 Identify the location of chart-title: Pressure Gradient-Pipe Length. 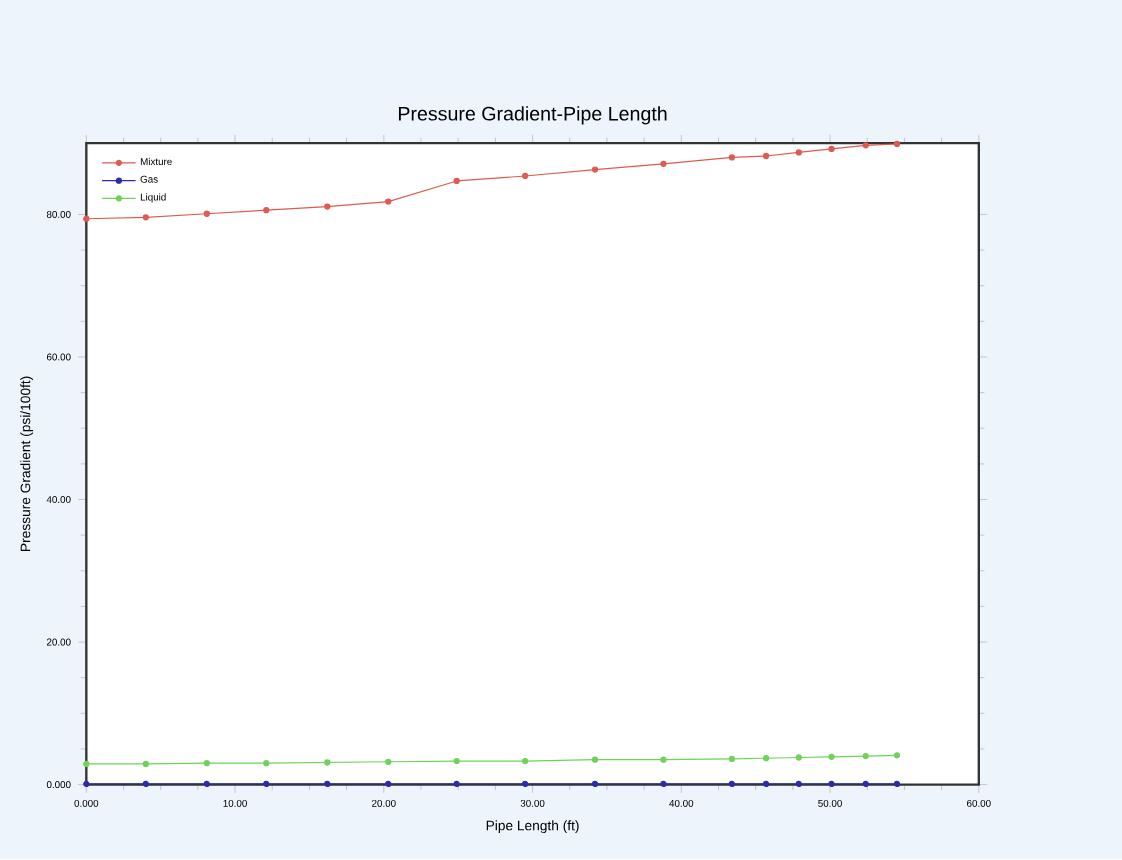
(532, 115).